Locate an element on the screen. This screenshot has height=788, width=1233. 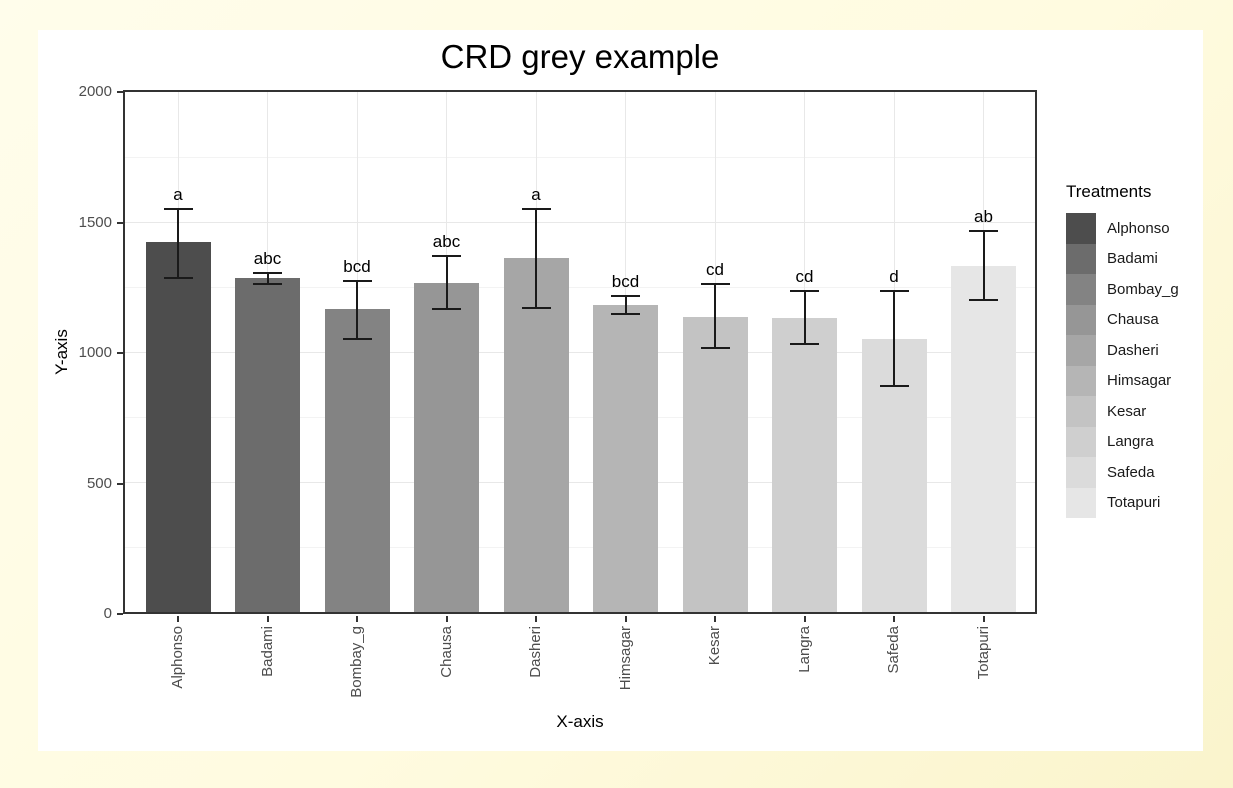
legend-swatch-himsagar is located at coordinates (1081, 380).